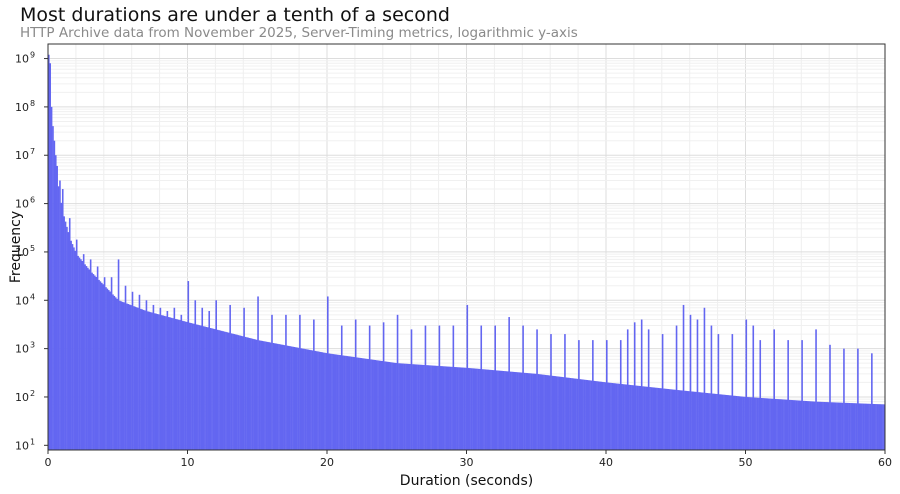 The height and width of the screenshot is (494, 900). What do you see at coordinates (188, 462) in the screenshot?
I see `x-tick-label: 10` at bounding box center [188, 462].